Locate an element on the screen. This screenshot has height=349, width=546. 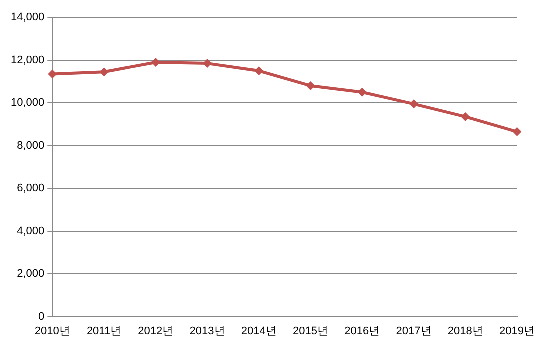
y-tick-label: 2,000 is located at coordinates (31, 274).